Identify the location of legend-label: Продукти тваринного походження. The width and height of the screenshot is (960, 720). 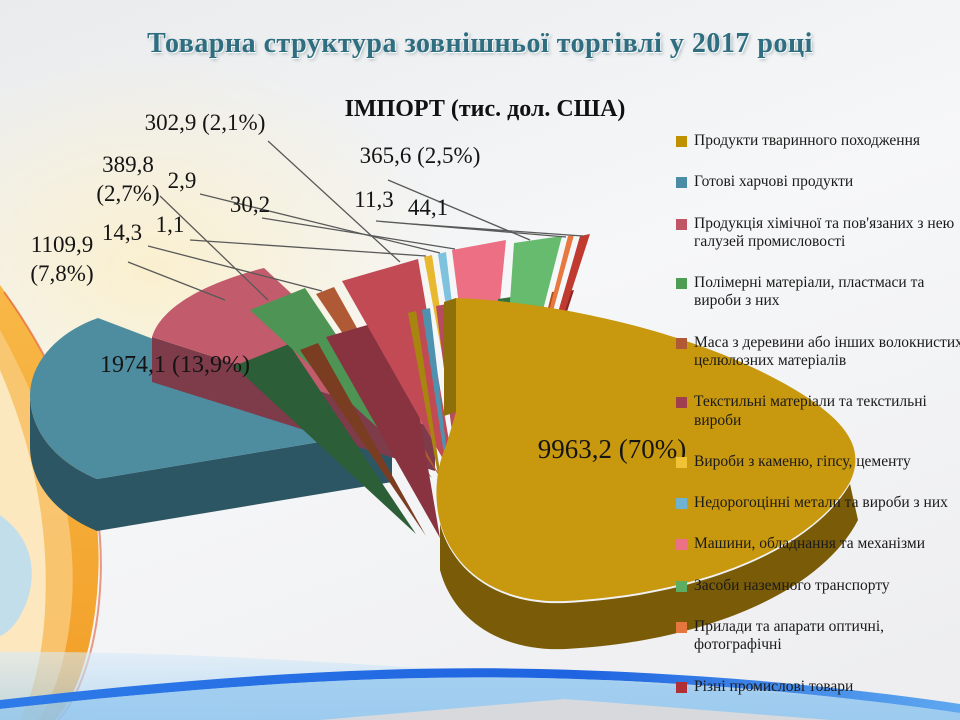
(807, 140).